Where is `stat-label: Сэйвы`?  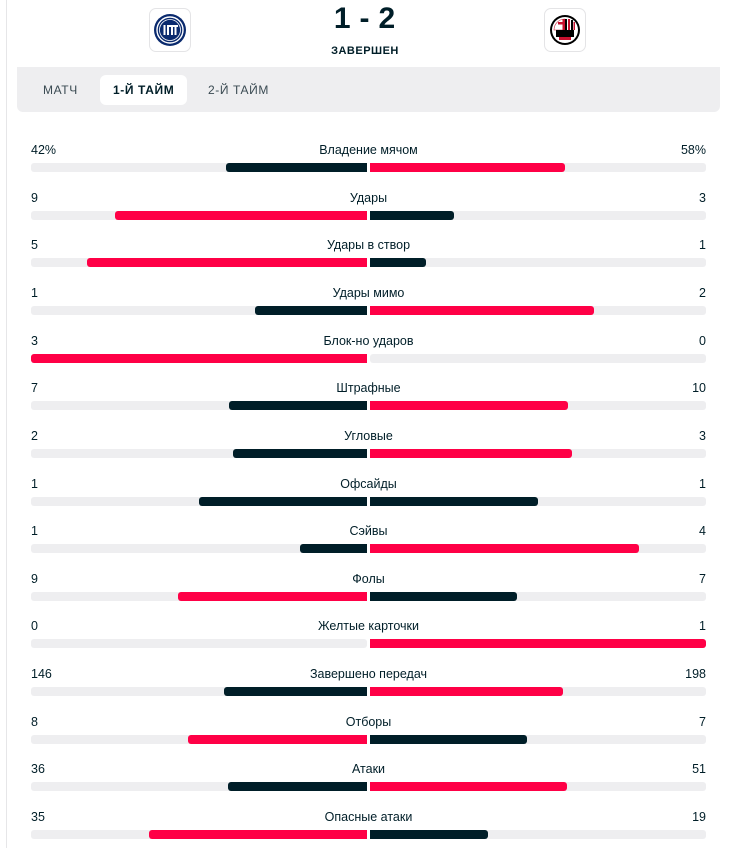
stat-label: Сэйвы is located at coordinates (368, 531).